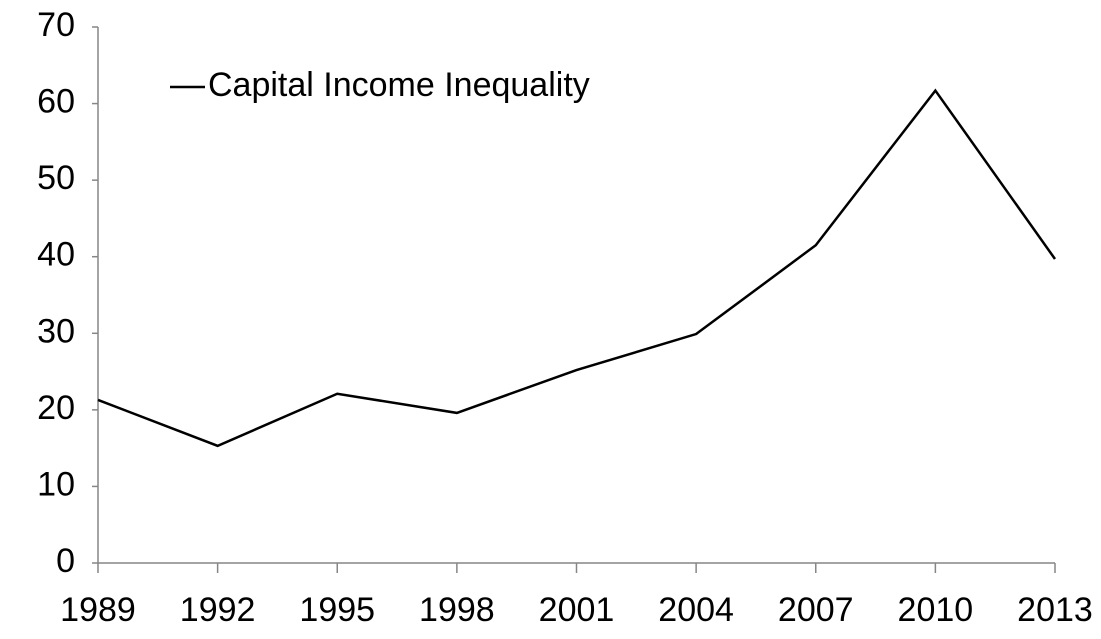  I want to click on y-tick-label: 20, so click(56, 408).